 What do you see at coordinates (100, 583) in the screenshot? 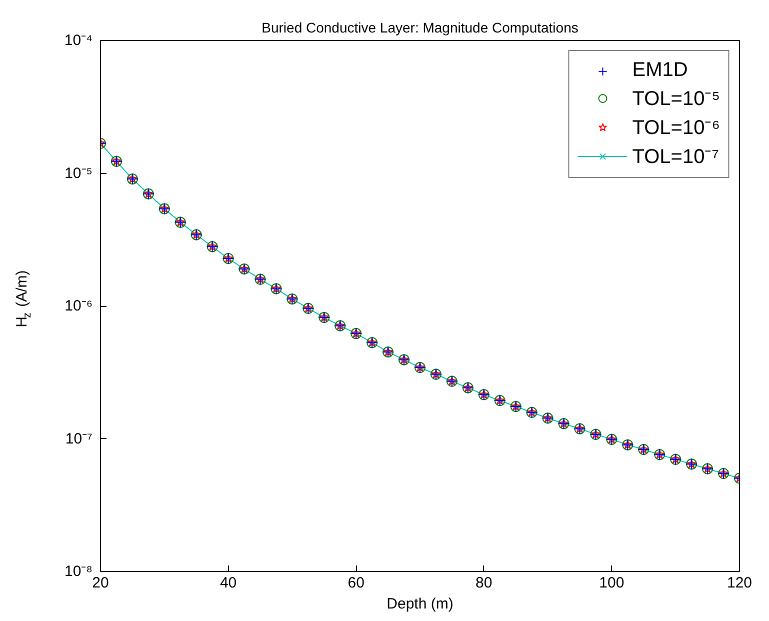
I see `x-tick-label: 20` at bounding box center [100, 583].